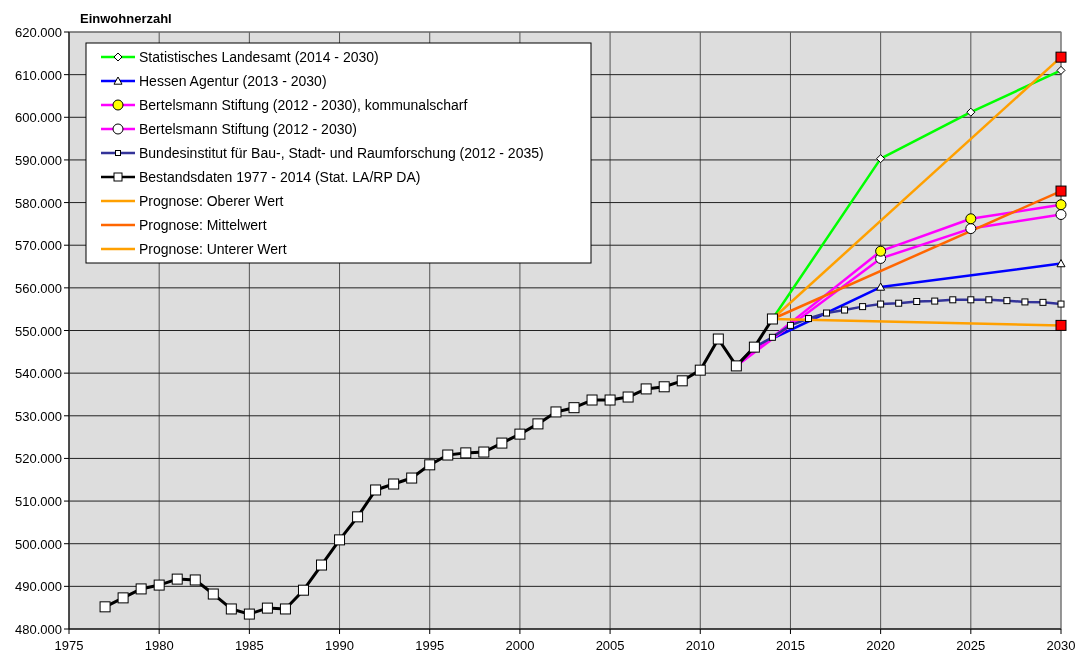 This screenshot has width=1080, height=656. What do you see at coordinates (259, 57) in the screenshot?
I see `legend-label: Statistisches Landesamt (2014 - 2030)` at bounding box center [259, 57].